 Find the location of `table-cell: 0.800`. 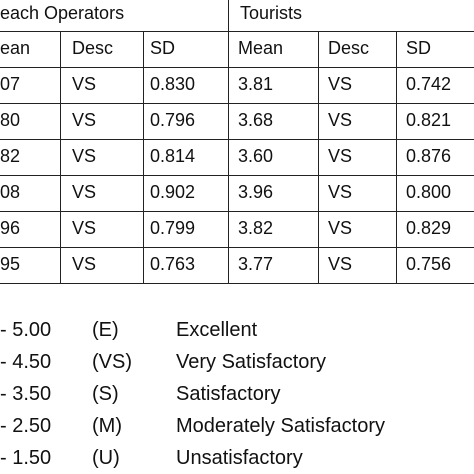

table-cell: 0.800 is located at coordinates (429, 192).